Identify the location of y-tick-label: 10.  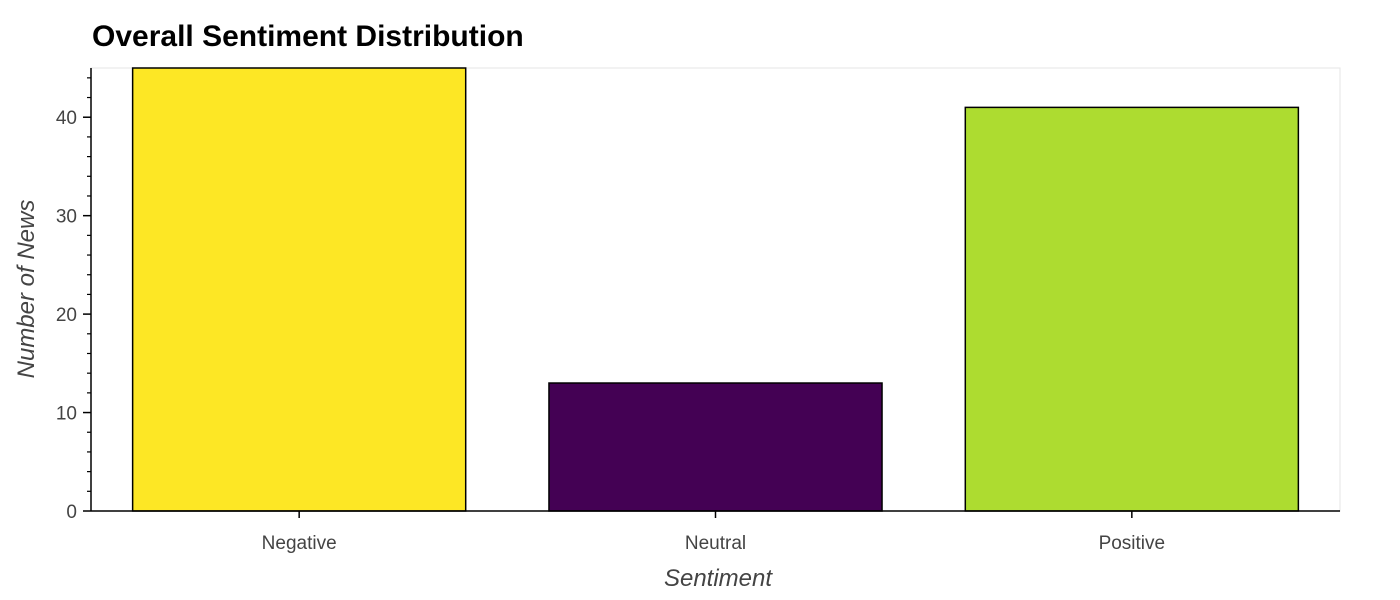
(66, 414).